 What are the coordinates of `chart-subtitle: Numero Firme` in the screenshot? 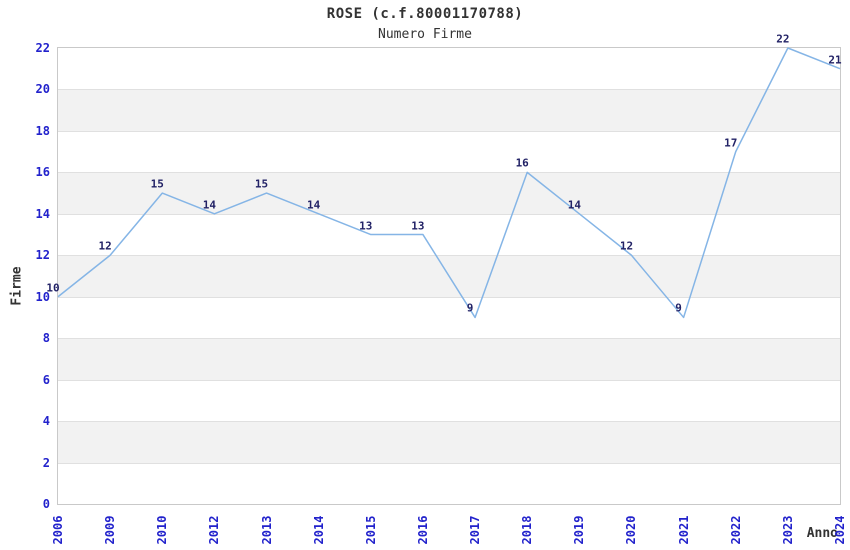 It's located at (425, 34).